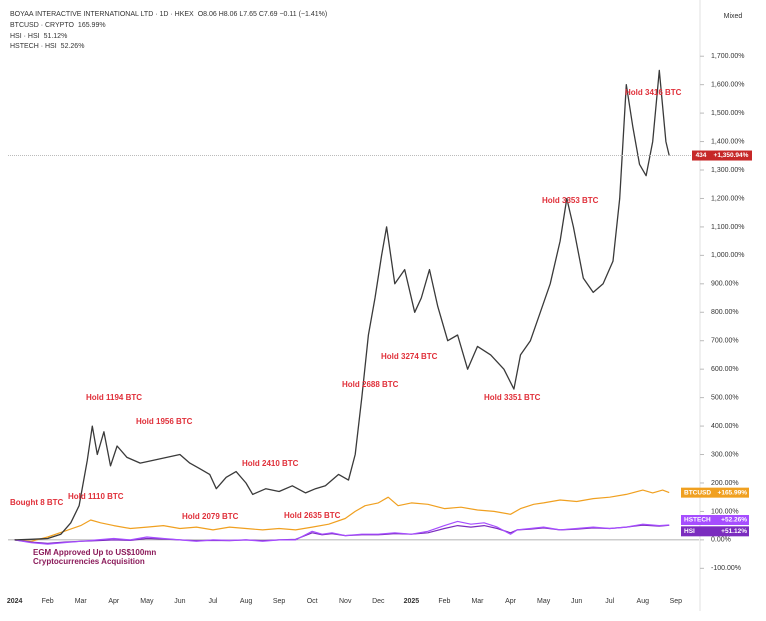  What do you see at coordinates (727, 85) in the screenshot?
I see `y-tick-label: 1,600.00%` at bounding box center [727, 85].